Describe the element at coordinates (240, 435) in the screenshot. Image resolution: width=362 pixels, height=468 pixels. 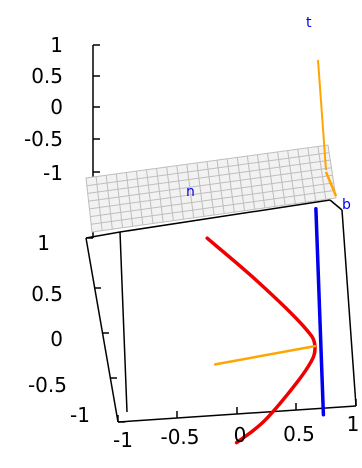
I see `x-tick-label: 0` at that location.